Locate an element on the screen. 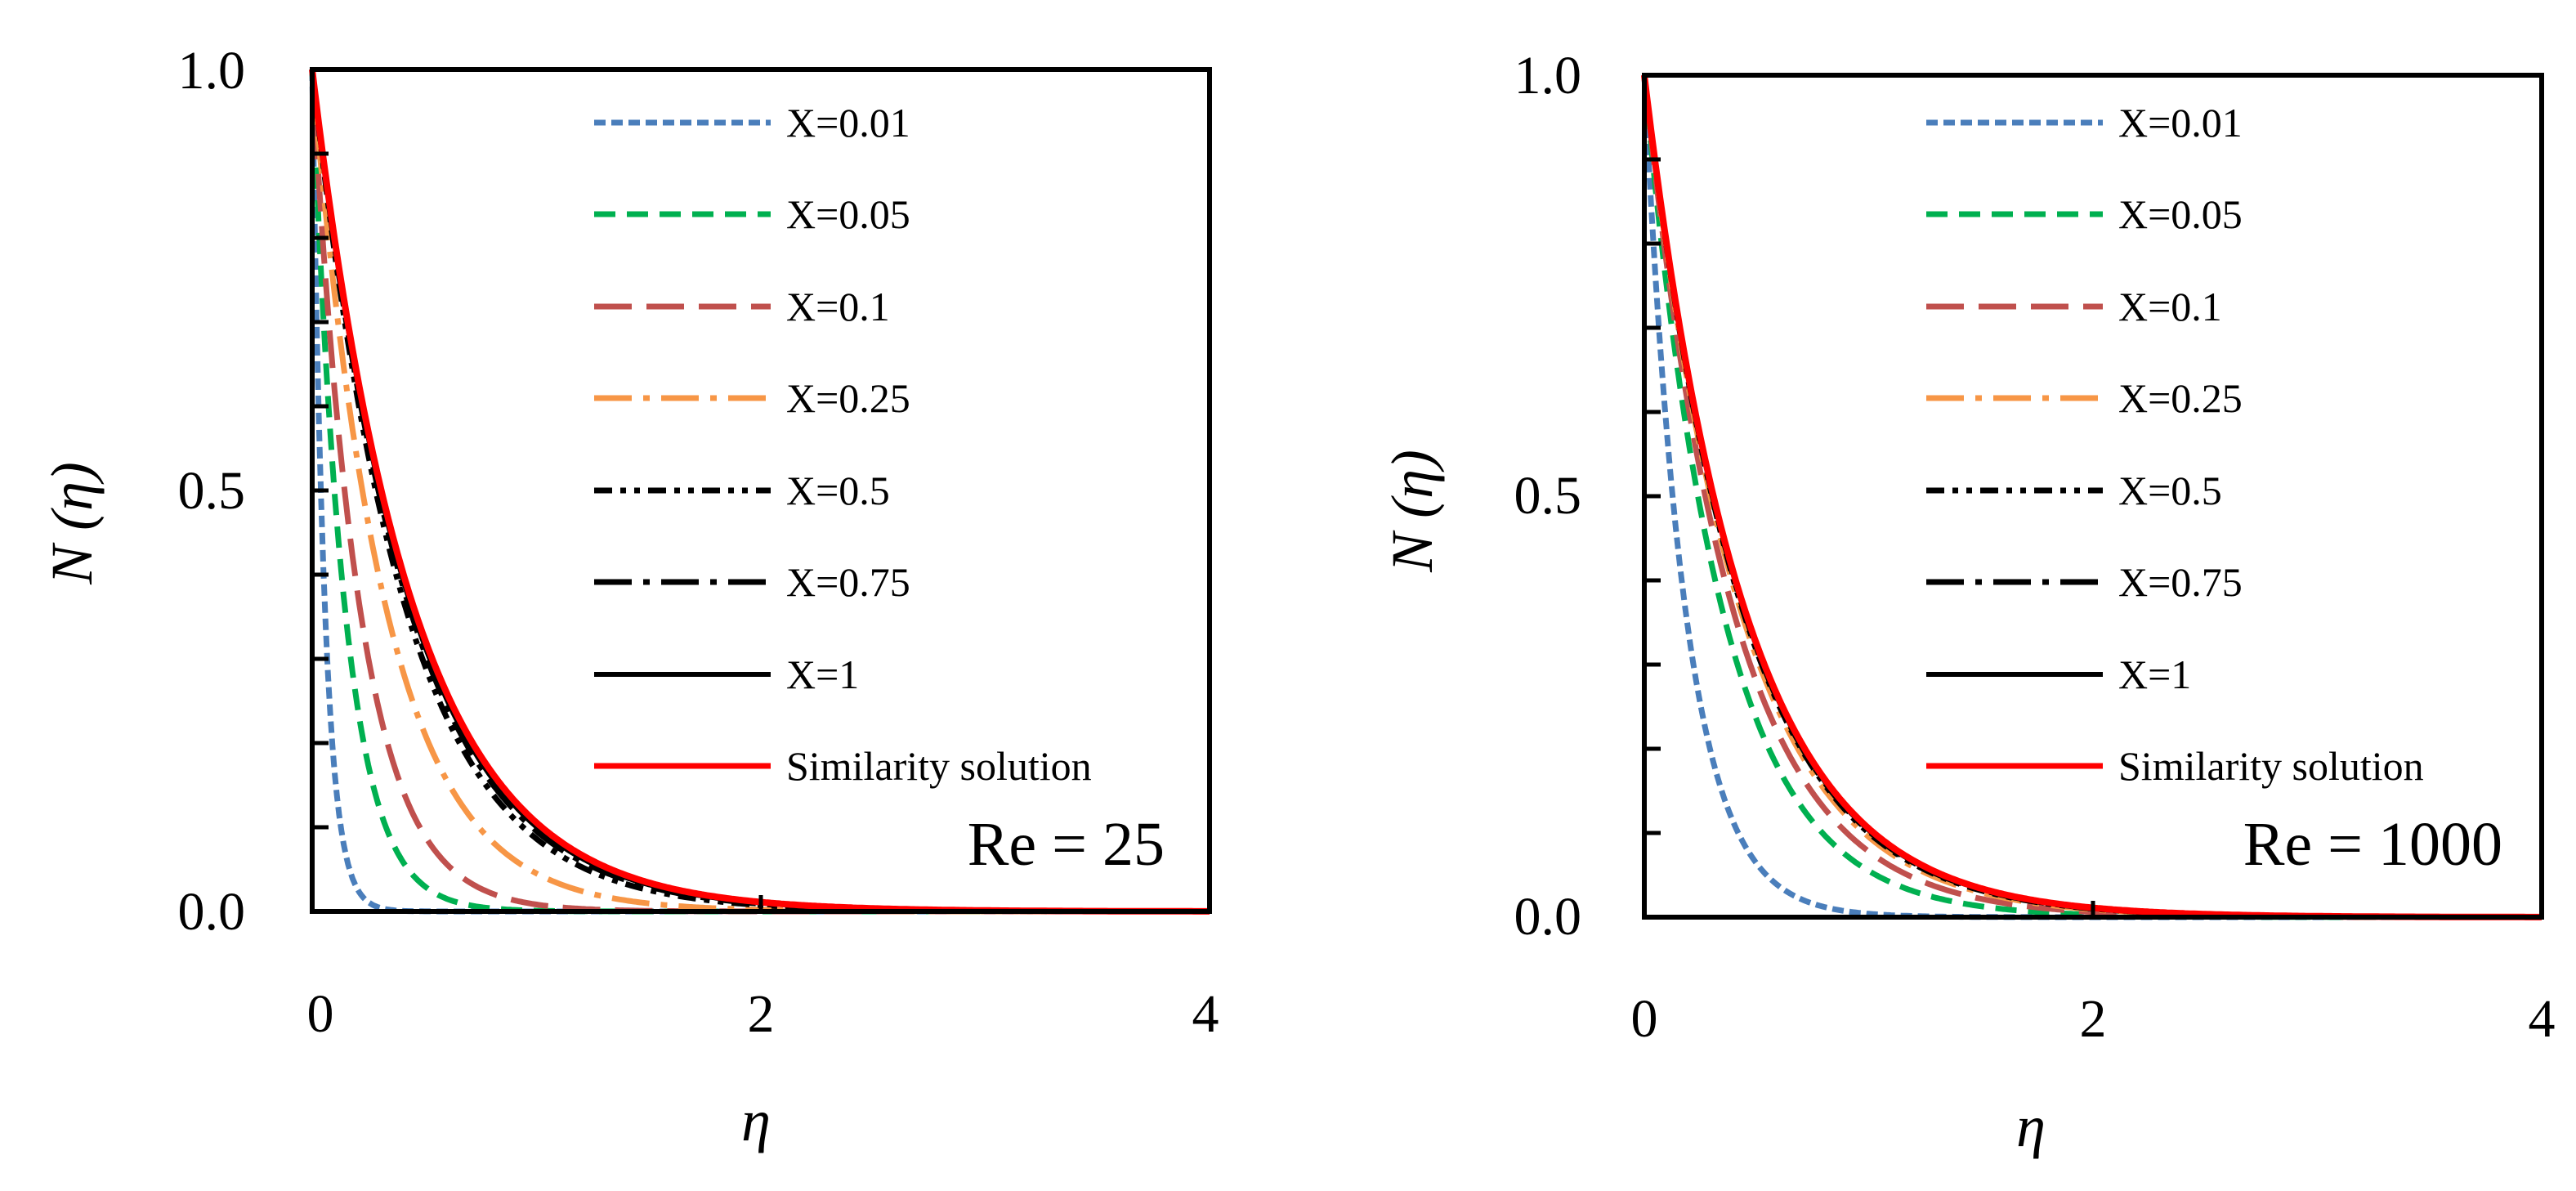 The width and height of the screenshot is (2576, 1191). re-annotation-left: Re = 25 is located at coordinates (1066, 844).